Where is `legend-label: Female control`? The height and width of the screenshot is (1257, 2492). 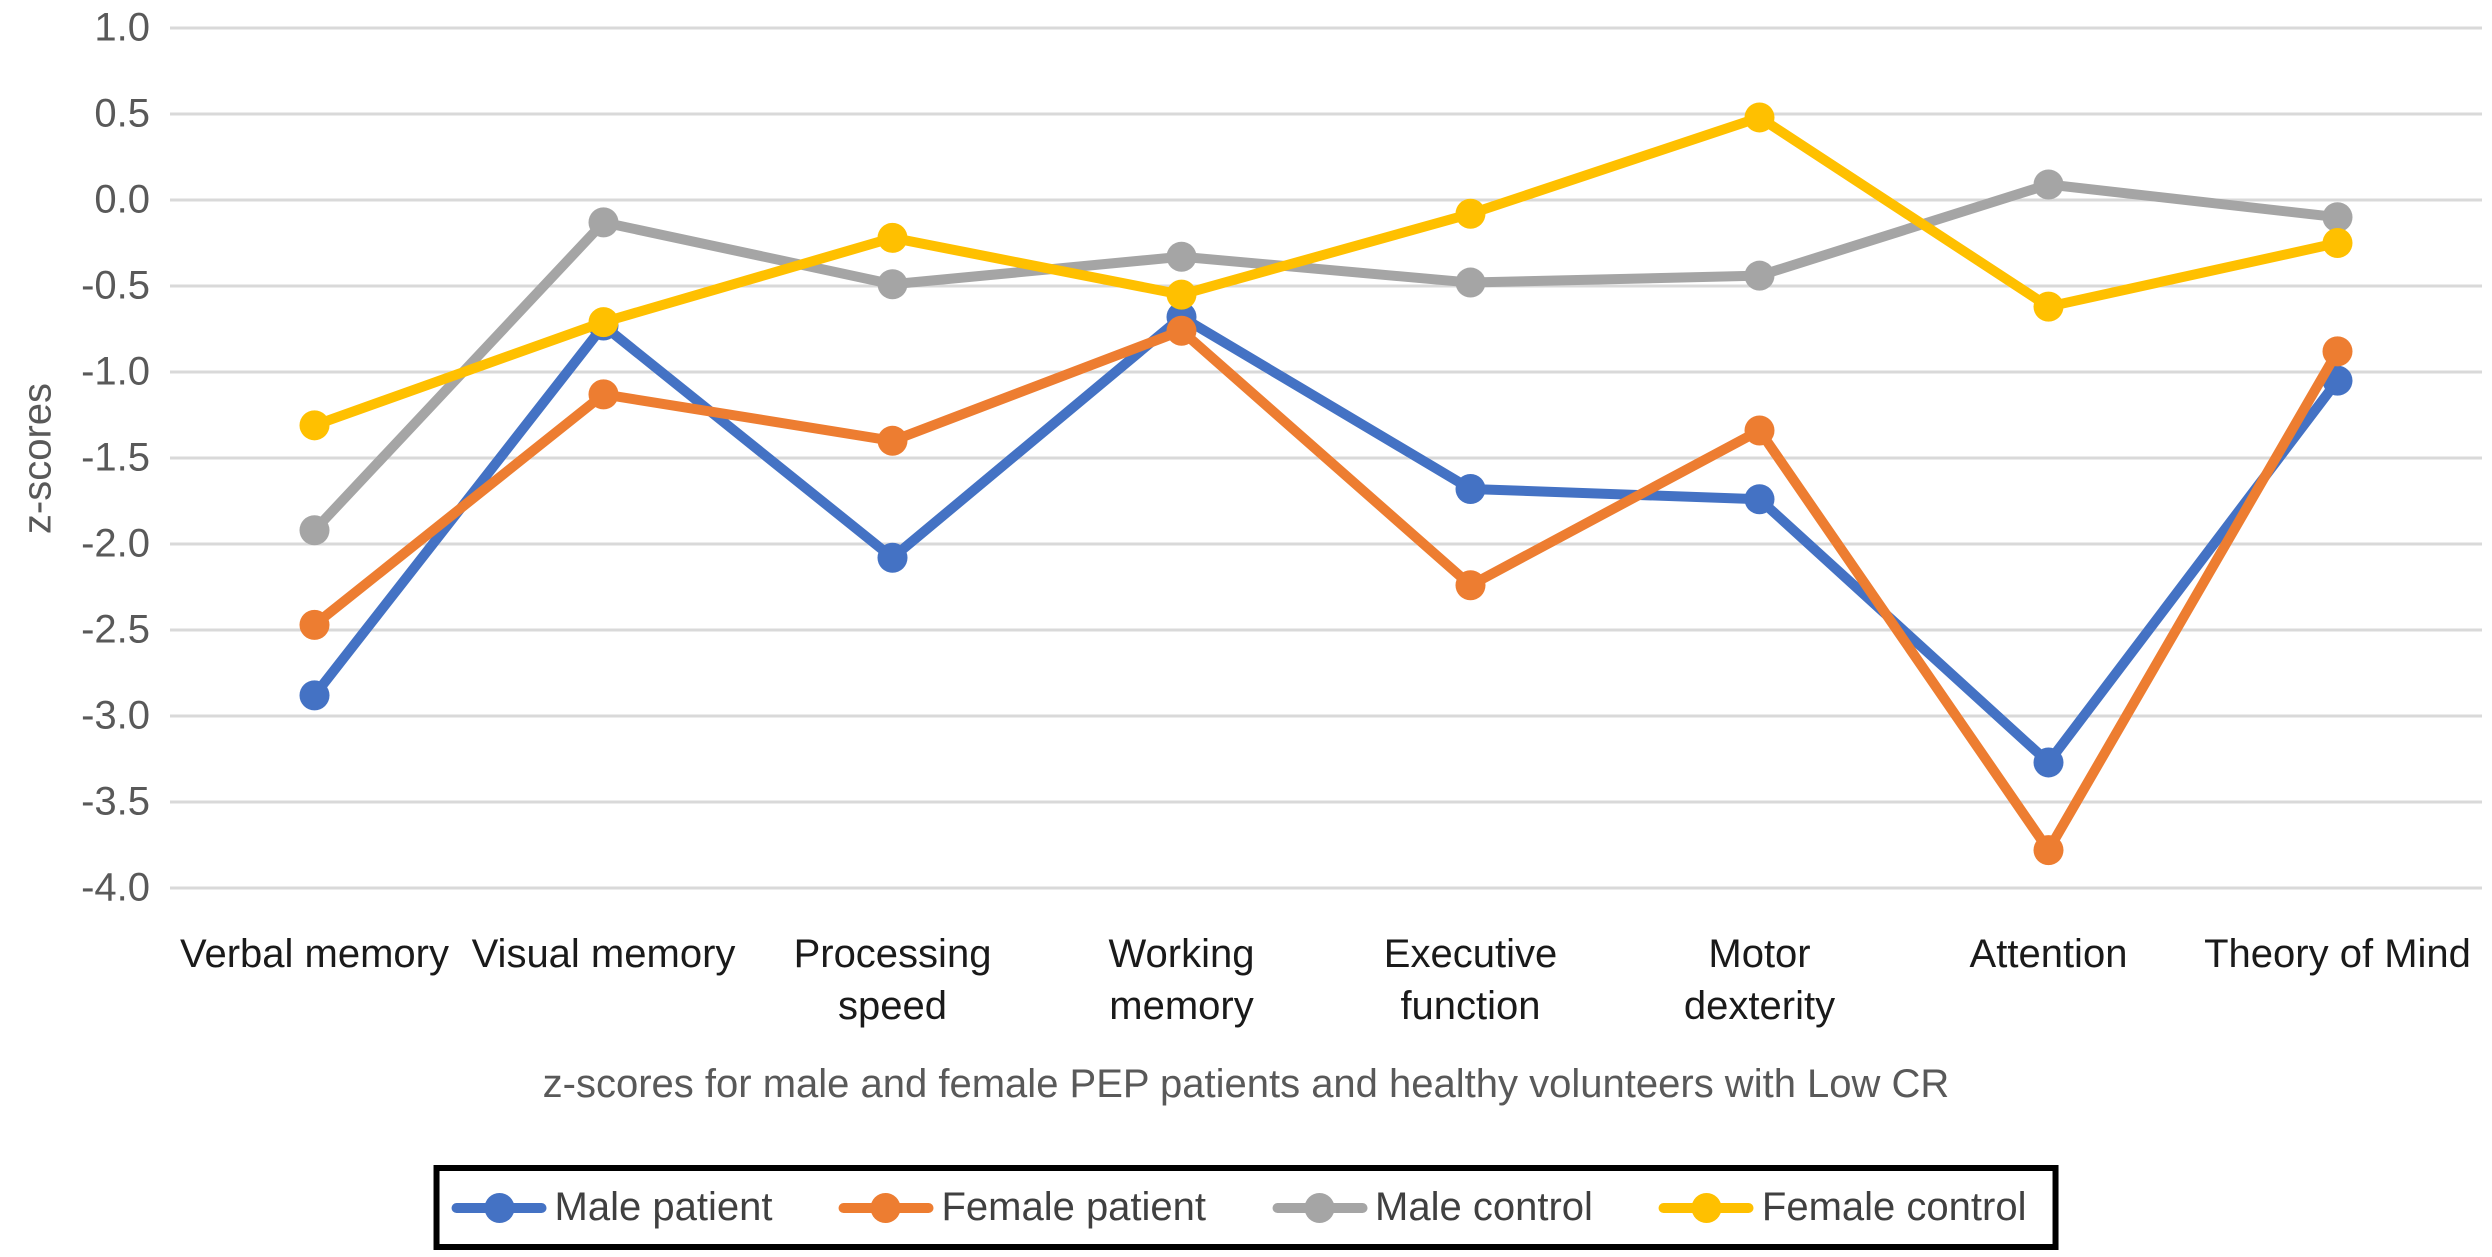 legend-label: Female control is located at coordinates (1894, 1207).